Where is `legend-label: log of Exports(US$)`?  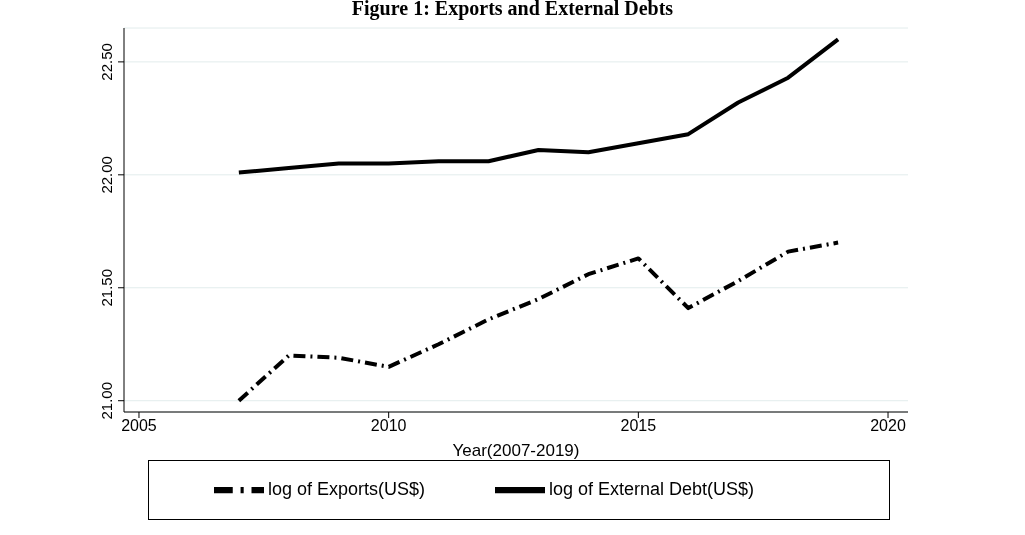
legend-label: log of Exports(US$) is located at coordinates (346, 488).